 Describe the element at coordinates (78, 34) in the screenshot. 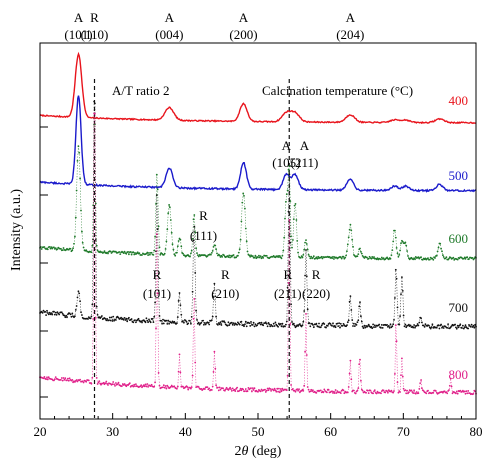

I see `top-peak-hkl: (101)` at that location.